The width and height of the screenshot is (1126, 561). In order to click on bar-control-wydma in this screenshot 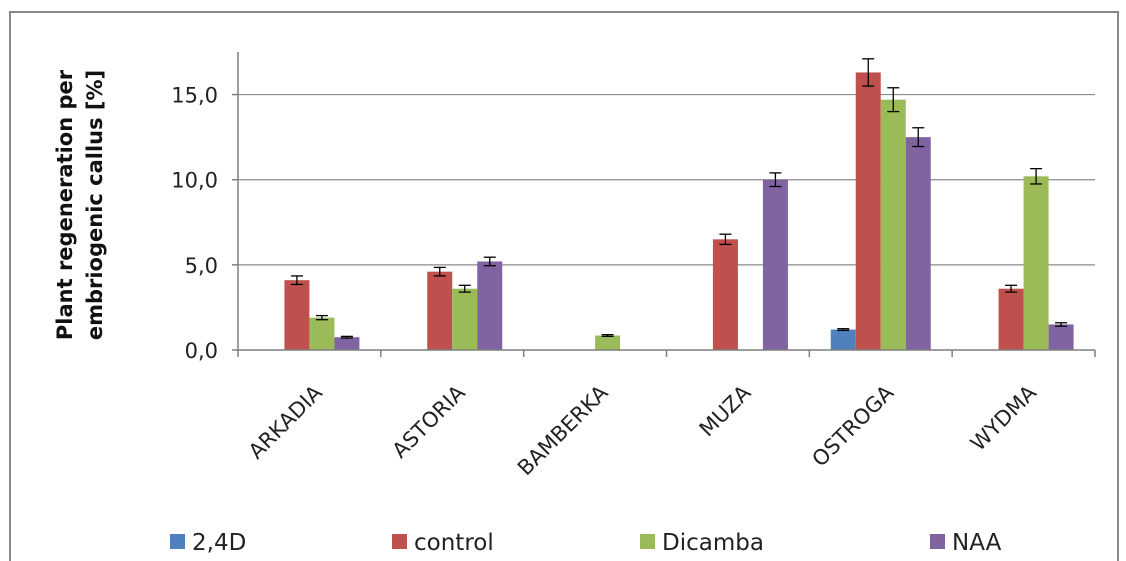, I will do `click(1011, 319)`.